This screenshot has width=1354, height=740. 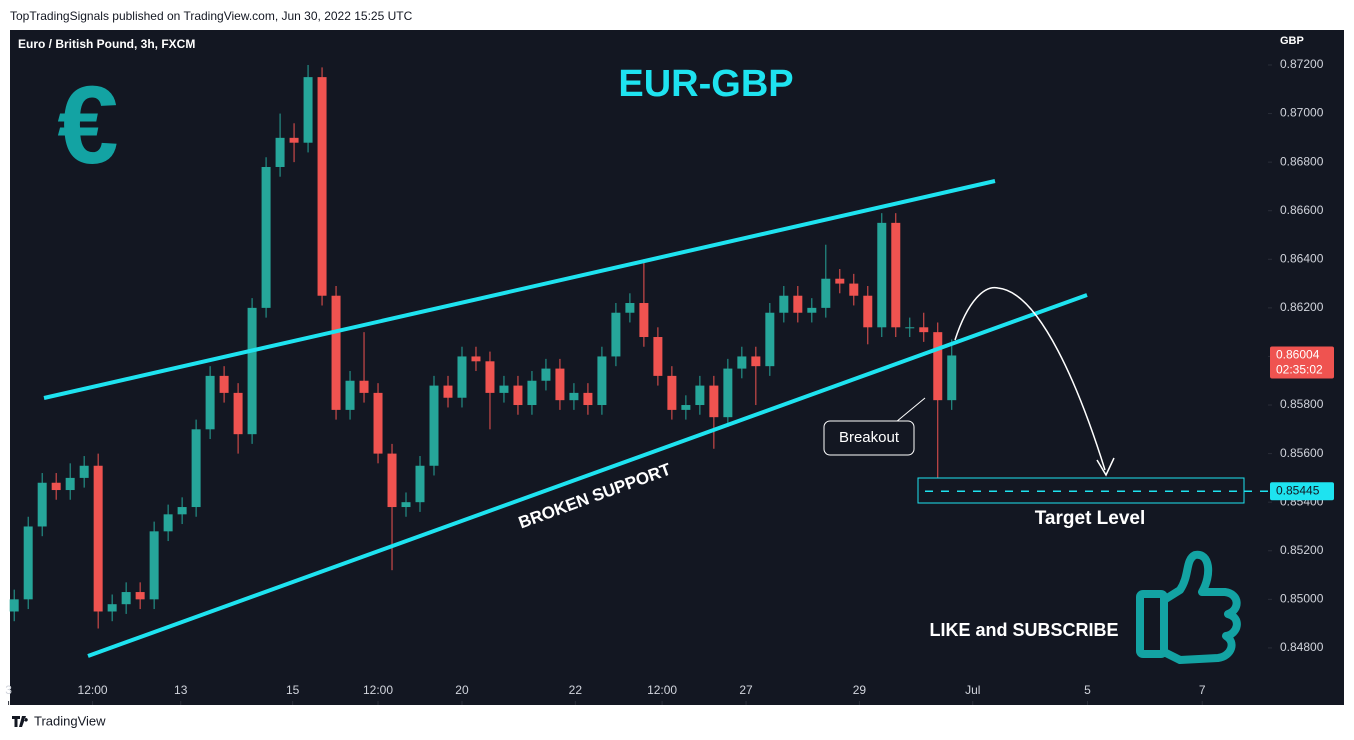 What do you see at coordinates (1023, 630) in the screenshot?
I see `cta-text: LIKE and SUBSCRIBE` at bounding box center [1023, 630].